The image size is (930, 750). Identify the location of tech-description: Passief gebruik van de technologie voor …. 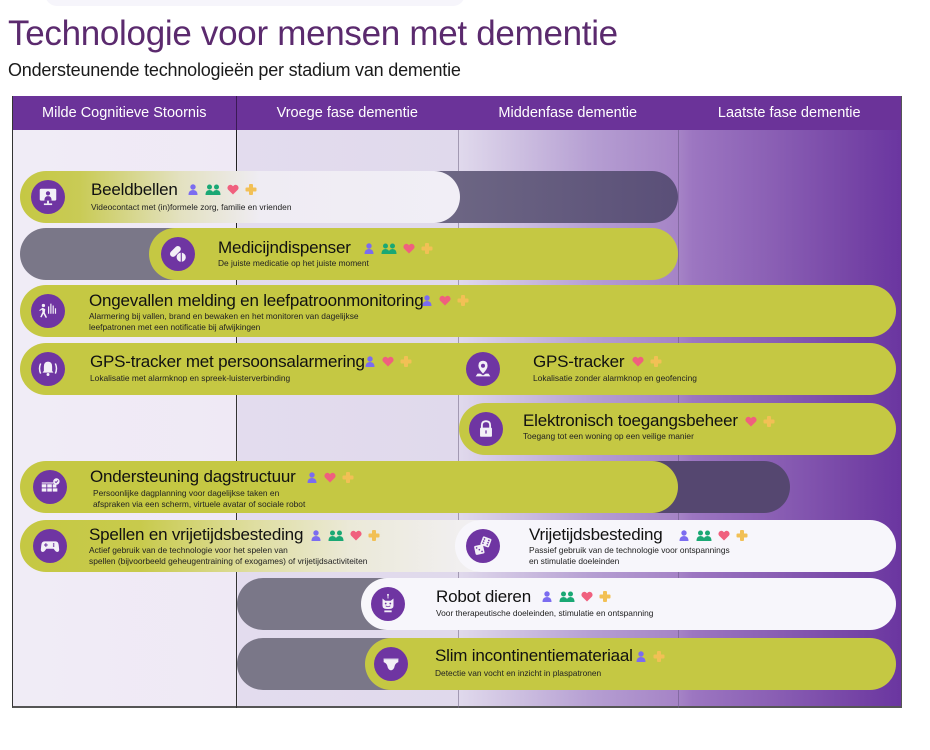
(629, 556).